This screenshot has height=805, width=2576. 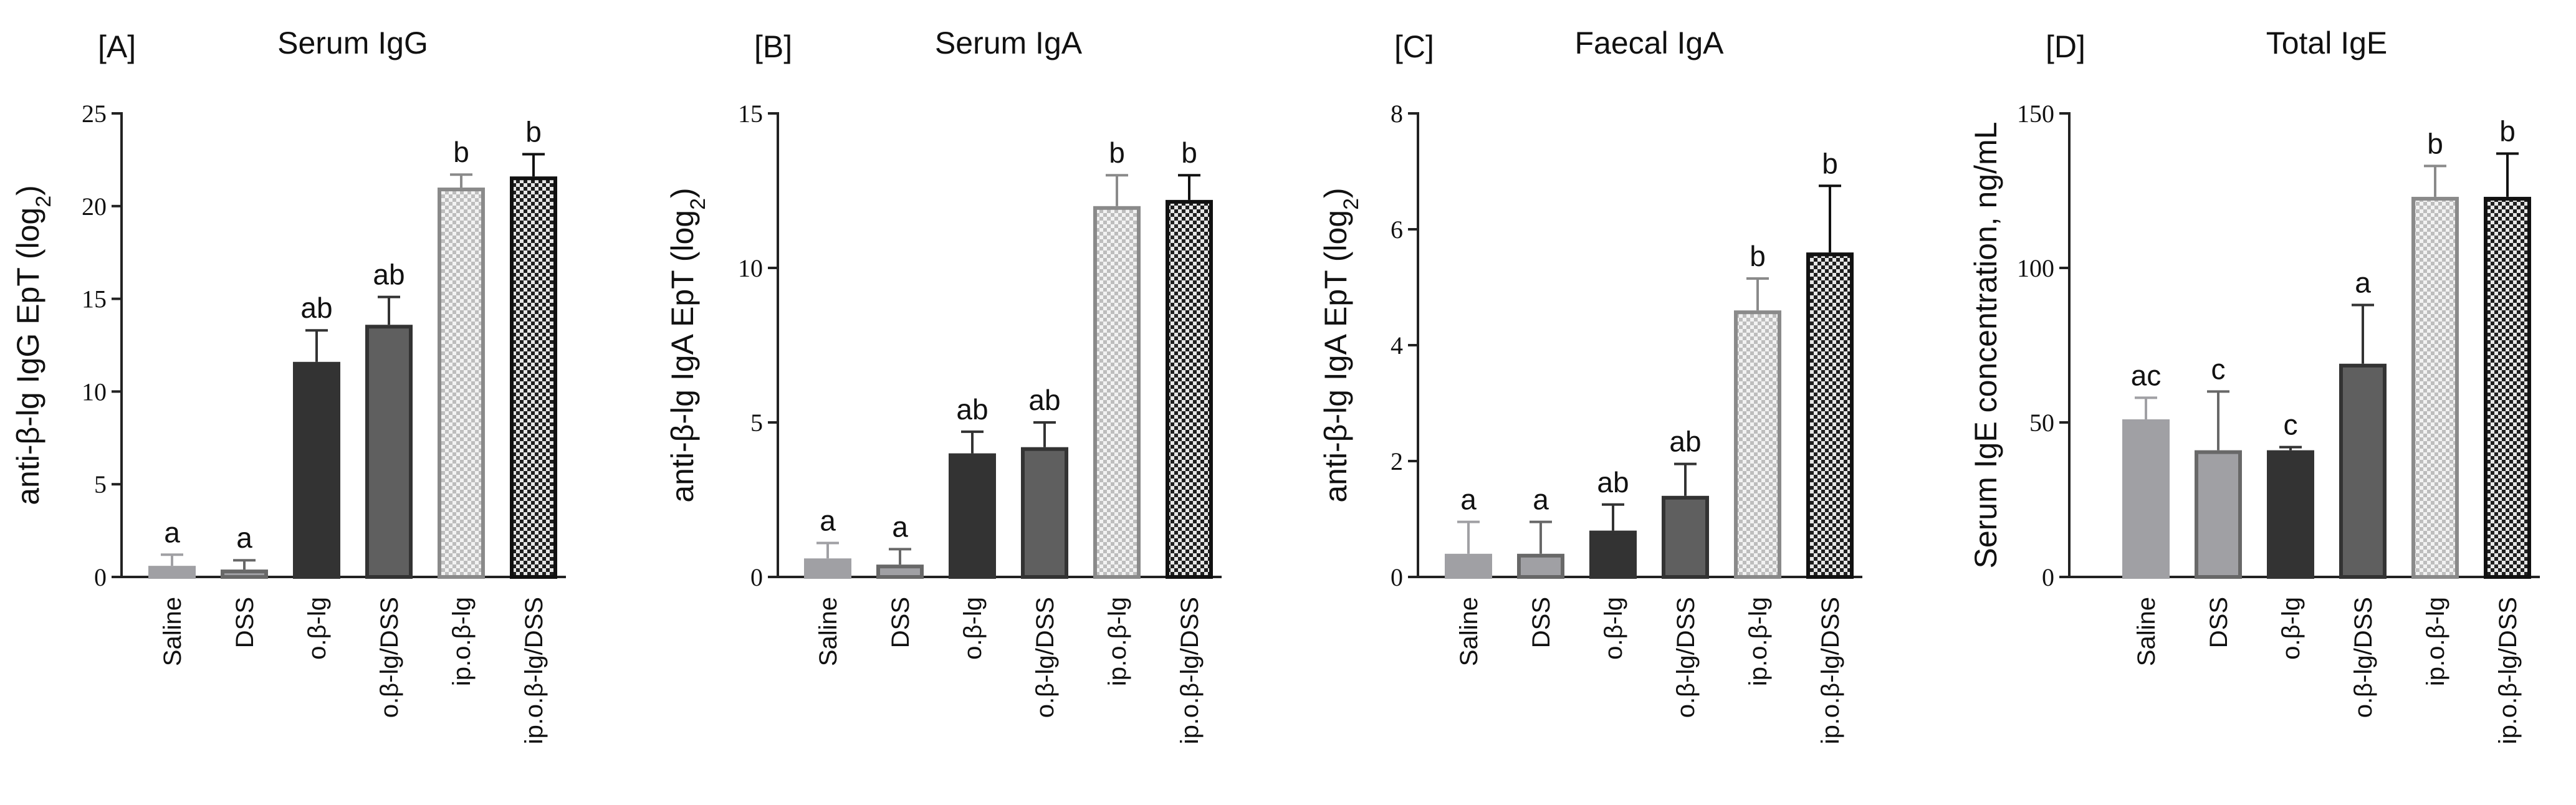 What do you see at coordinates (94, 114) in the screenshot?
I see `y-tick-label: 25` at bounding box center [94, 114].